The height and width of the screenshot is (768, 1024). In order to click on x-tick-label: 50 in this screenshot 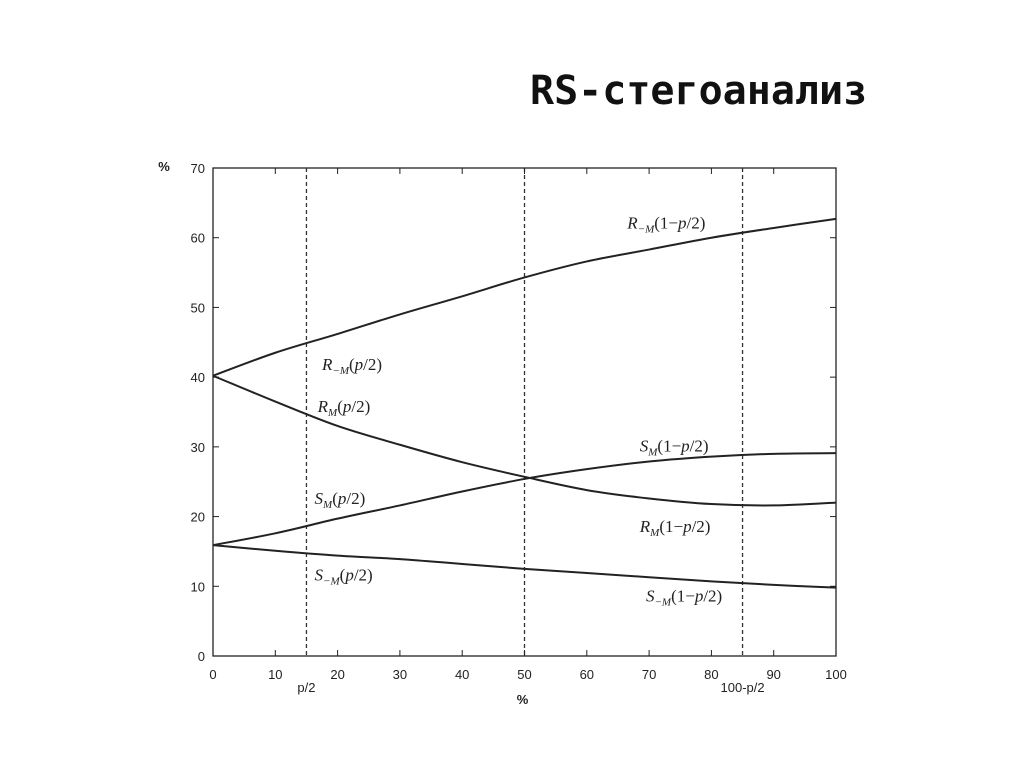, I will do `click(524, 674)`.